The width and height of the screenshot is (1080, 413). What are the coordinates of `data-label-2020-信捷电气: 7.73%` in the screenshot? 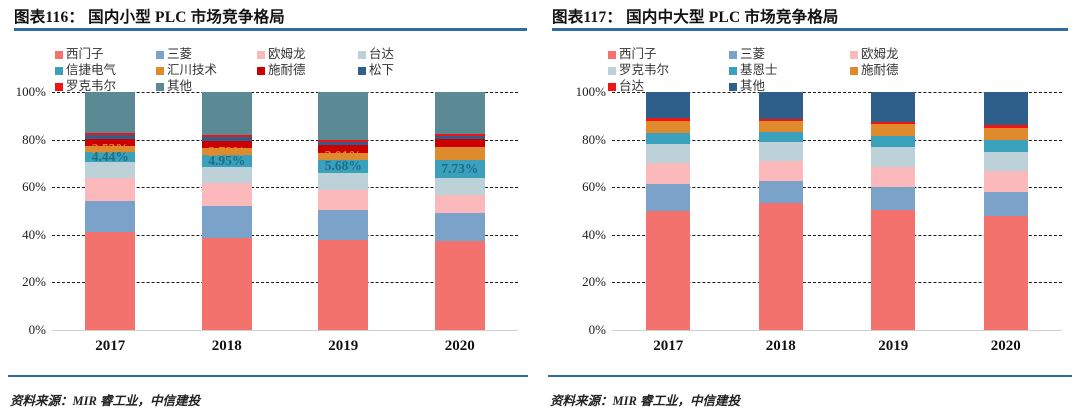 It's located at (460, 168).